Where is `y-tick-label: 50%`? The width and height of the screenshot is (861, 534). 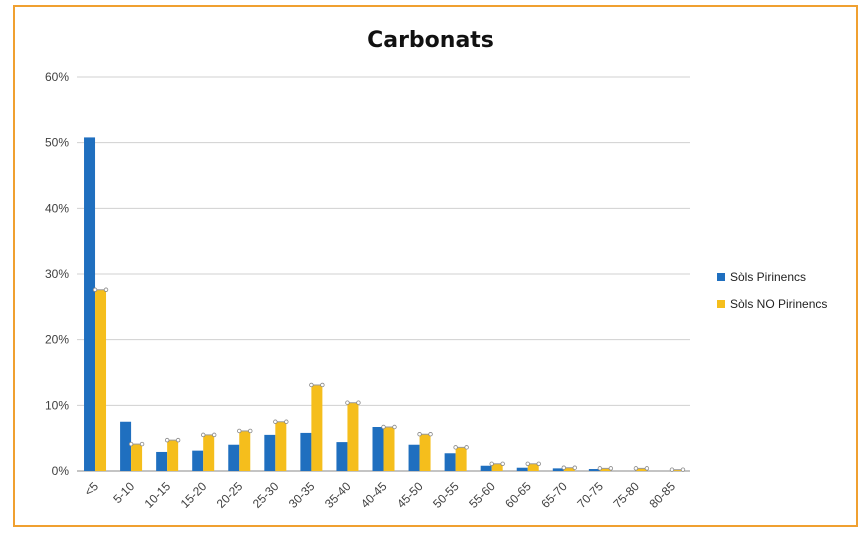 y-tick-label: 50% is located at coordinates (57, 143).